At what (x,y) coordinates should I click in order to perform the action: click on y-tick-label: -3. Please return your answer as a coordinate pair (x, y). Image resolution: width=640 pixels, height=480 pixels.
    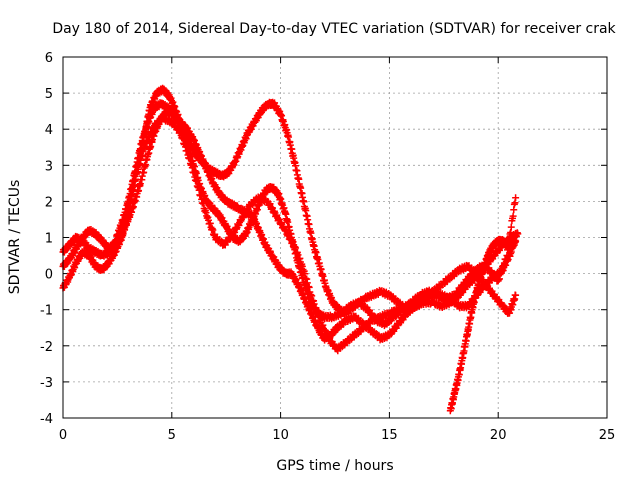
    Looking at the image, I should click on (46, 383).